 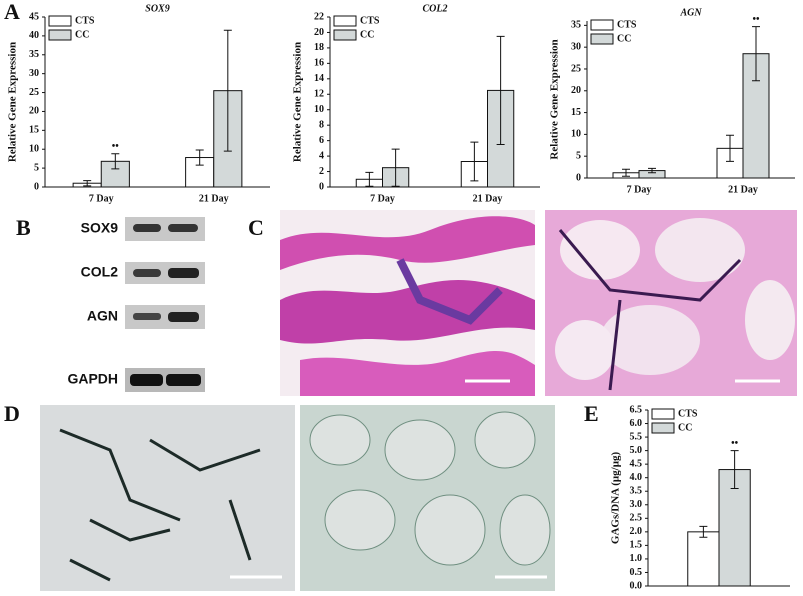 I want to click on y-tick-label: 1.0, so click(x=636, y=558).